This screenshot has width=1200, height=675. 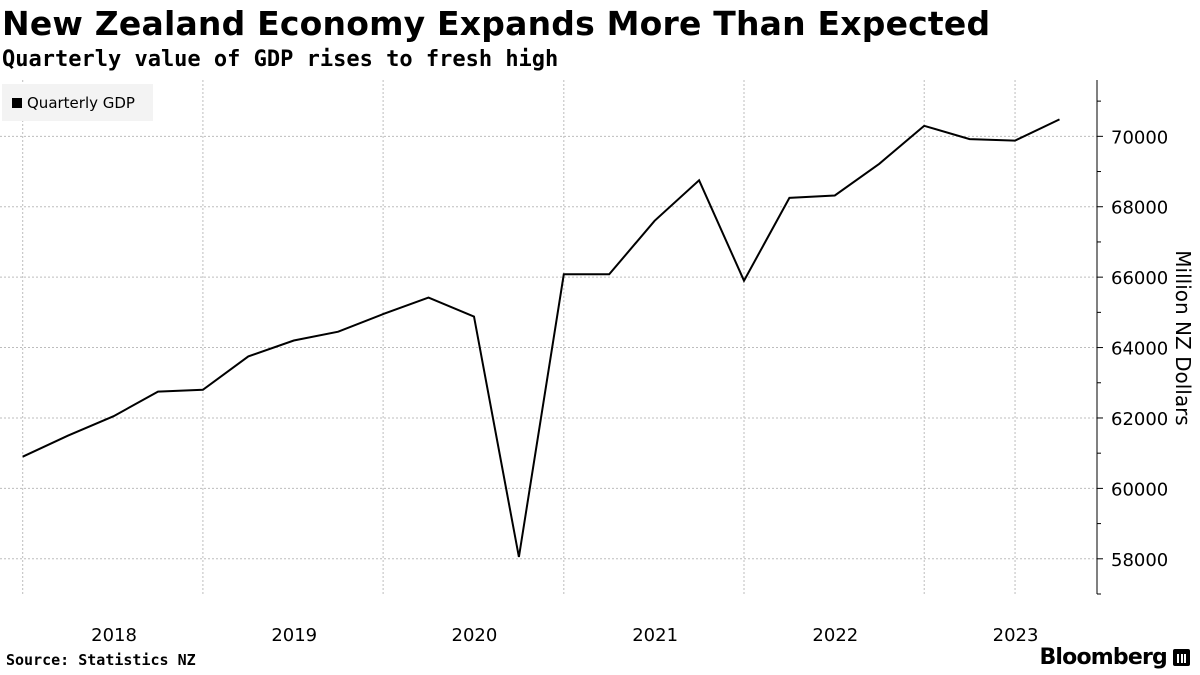 What do you see at coordinates (1181, 657) in the screenshot?
I see `bloomberg-chart-icon` at bounding box center [1181, 657].